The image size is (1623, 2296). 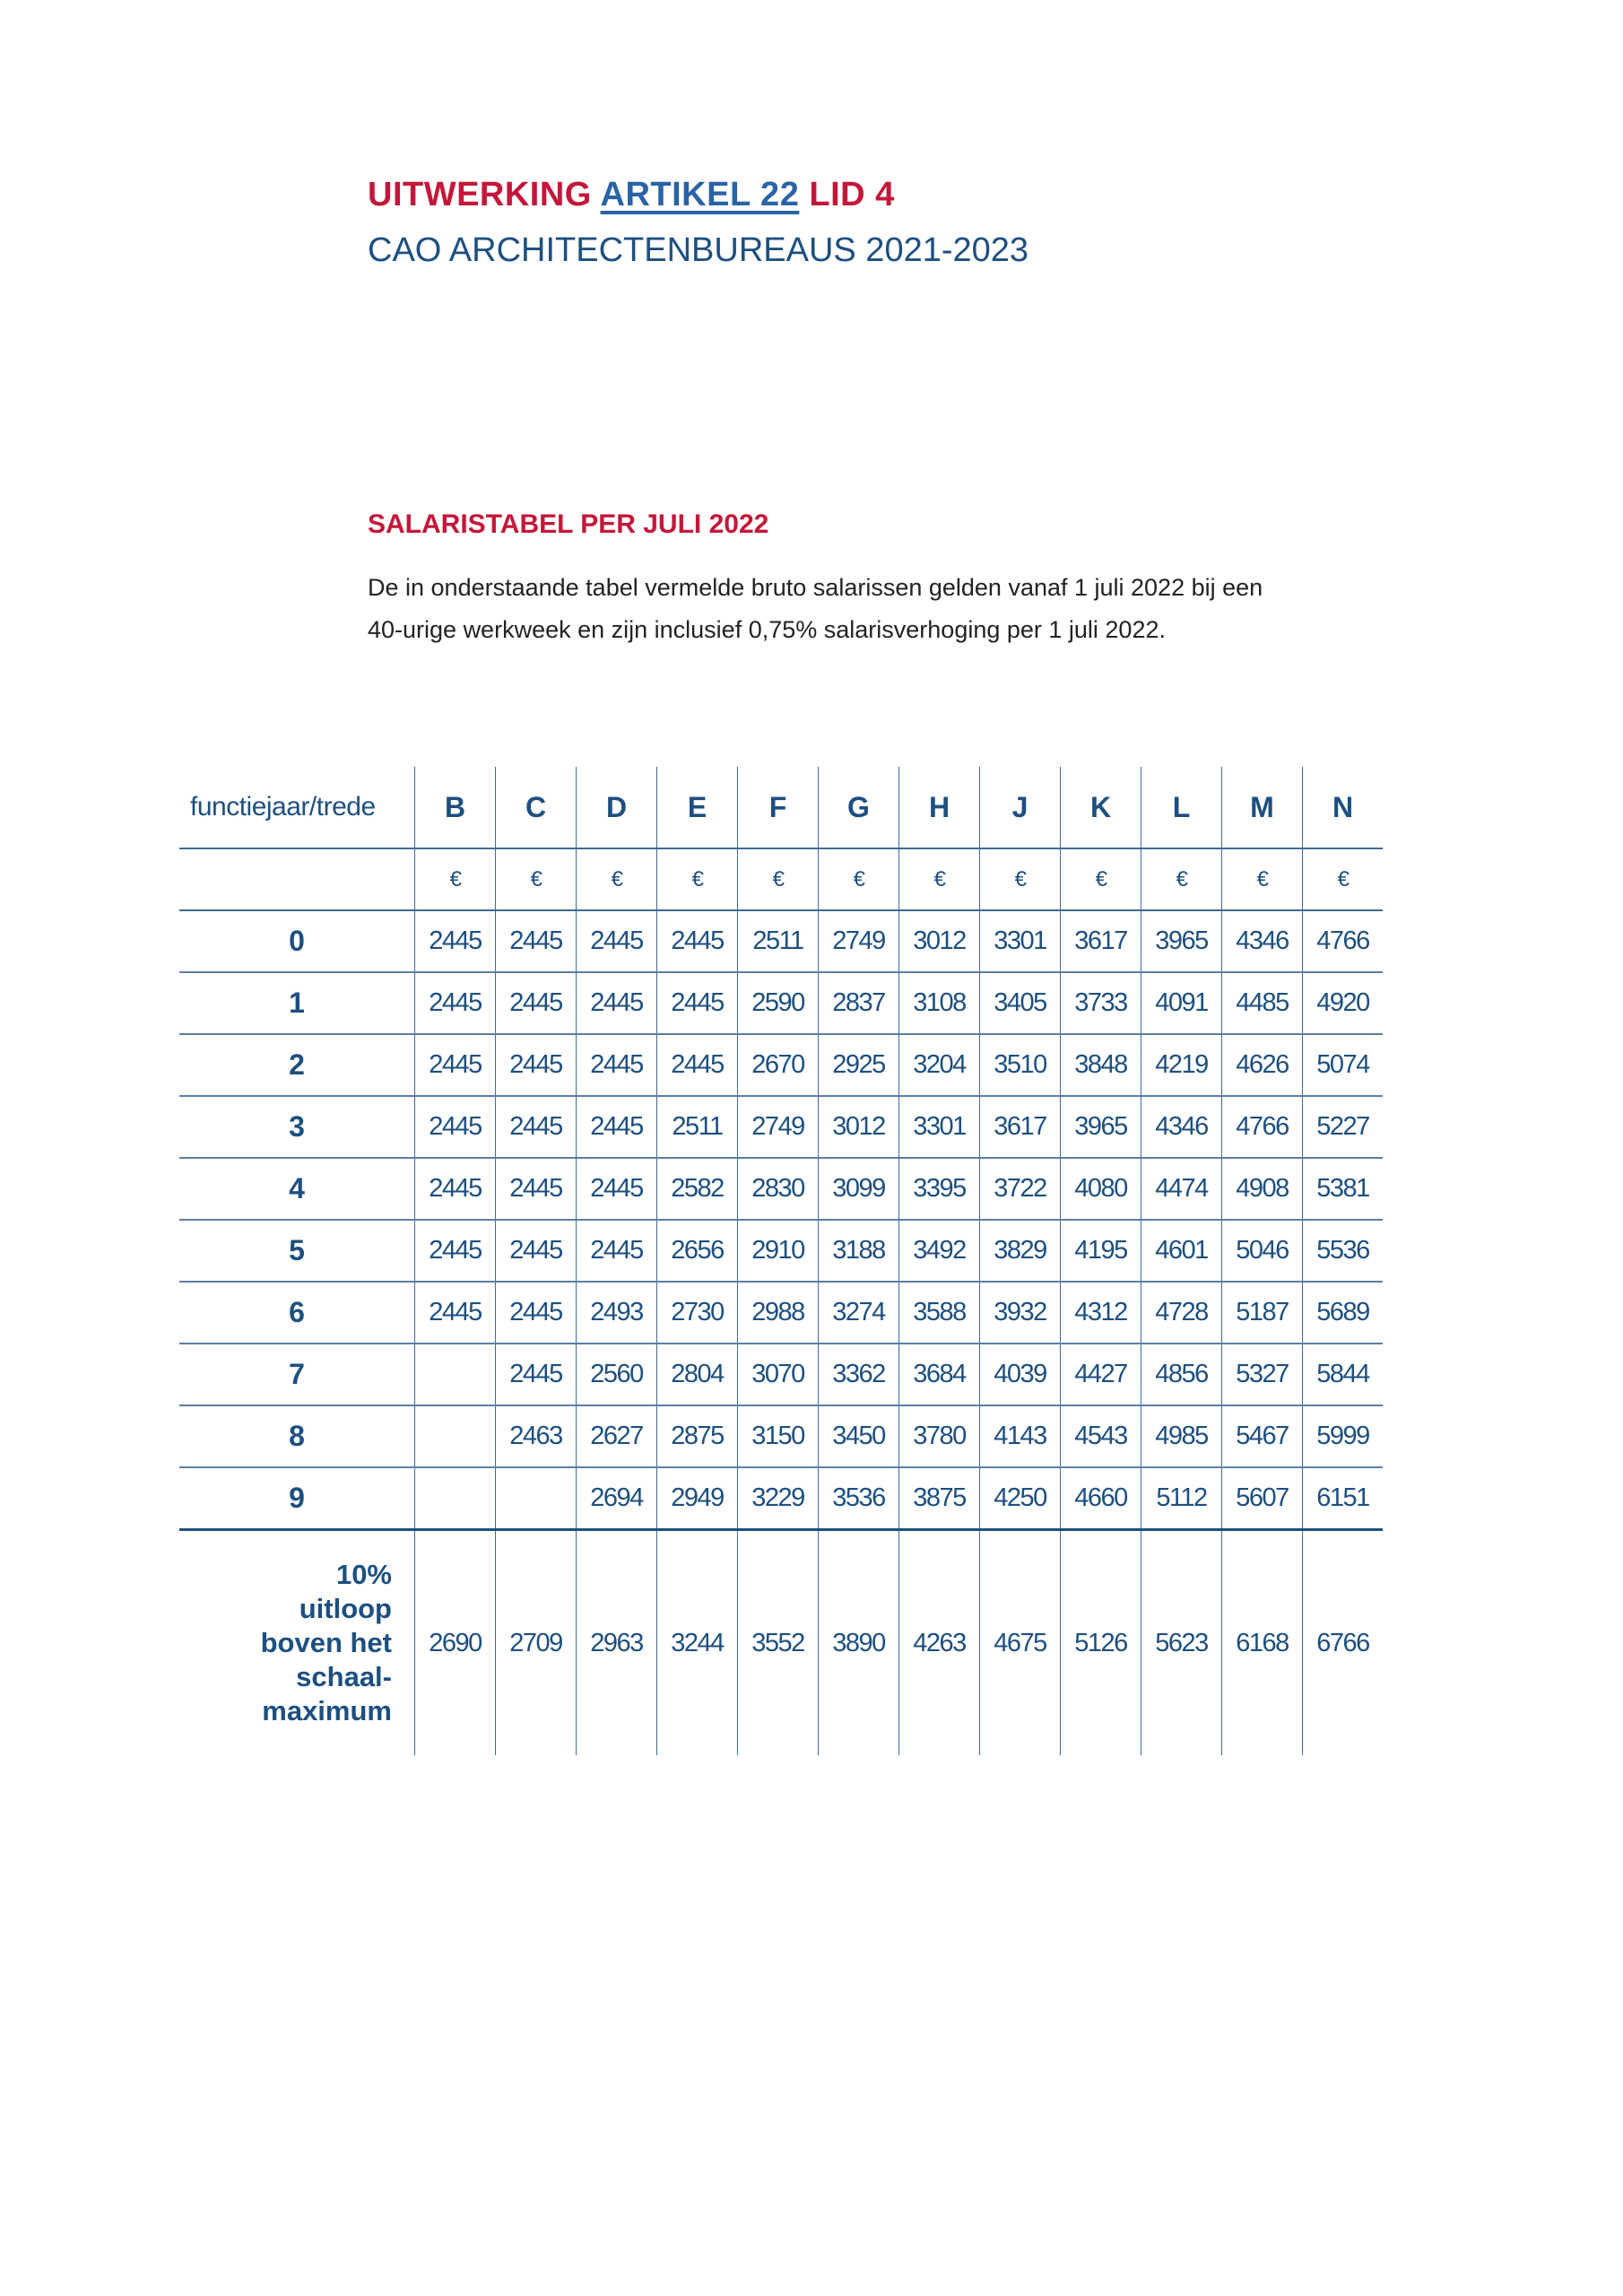 I want to click on salary-cell: 3965, so click(x=1100, y=1127).